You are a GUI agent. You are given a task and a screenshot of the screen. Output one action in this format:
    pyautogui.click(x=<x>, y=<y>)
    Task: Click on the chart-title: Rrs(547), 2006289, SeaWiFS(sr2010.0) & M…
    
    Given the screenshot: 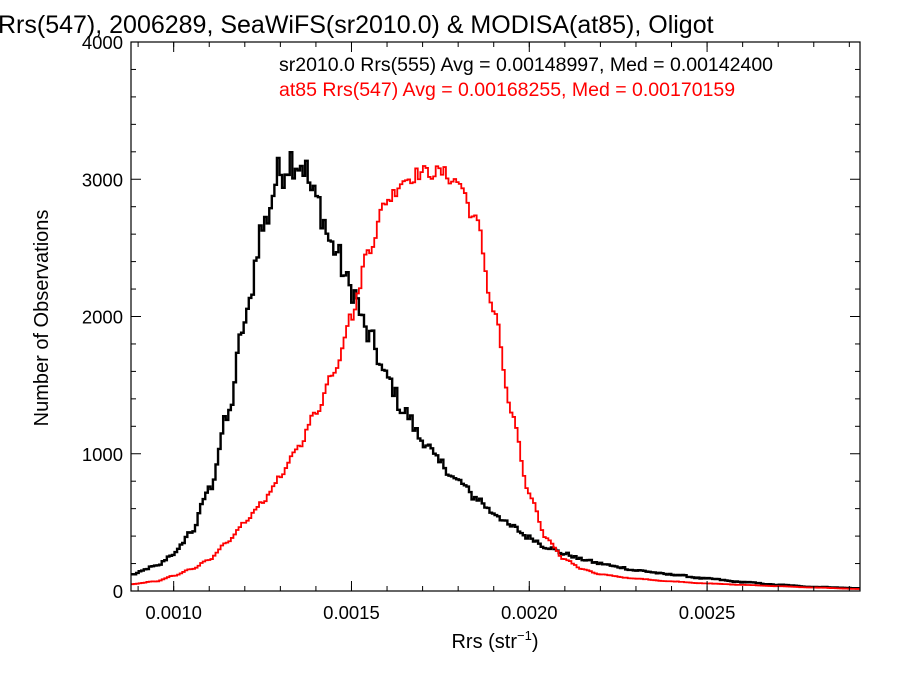 What is the action you would take?
    pyautogui.click(x=357, y=25)
    